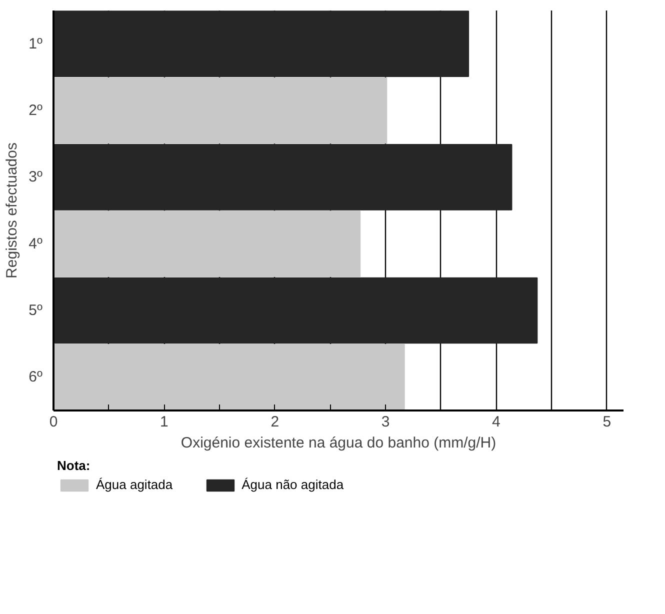 The width and height of the screenshot is (665, 614). Describe the element at coordinates (293, 484) in the screenshot. I see `legend-label: Água não agitada` at that location.